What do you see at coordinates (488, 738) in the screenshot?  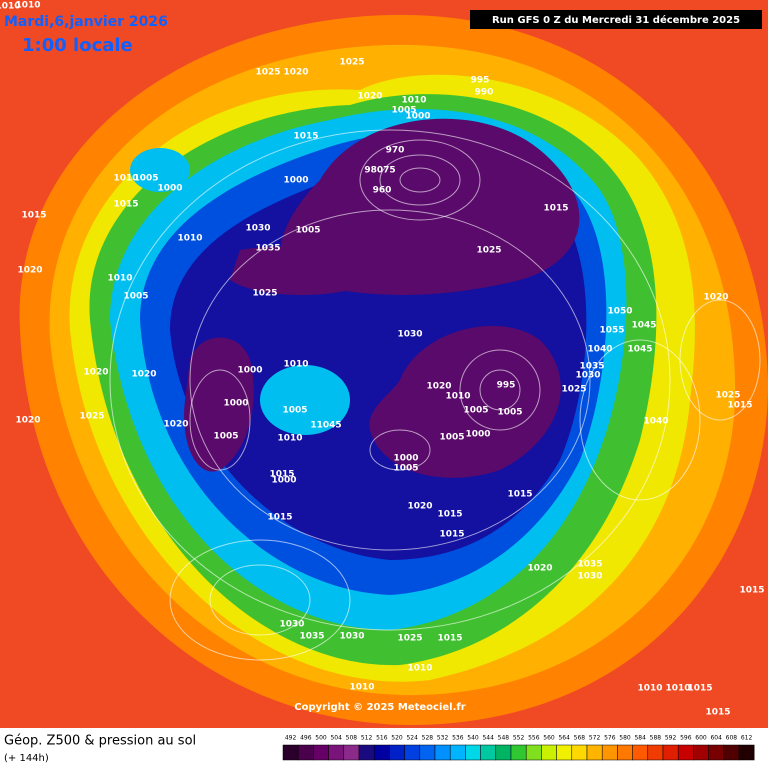 I see `scale-label: 544` at bounding box center [488, 738].